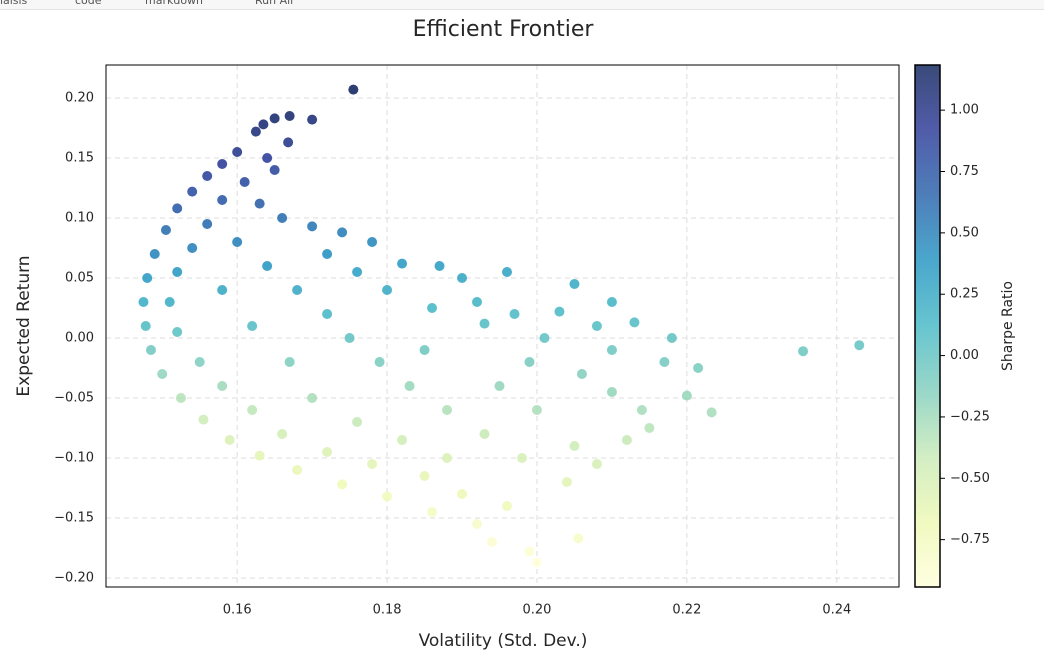 The width and height of the screenshot is (1044, 669). I want to click on y-tick-label: 0.10, so click(79, 218).